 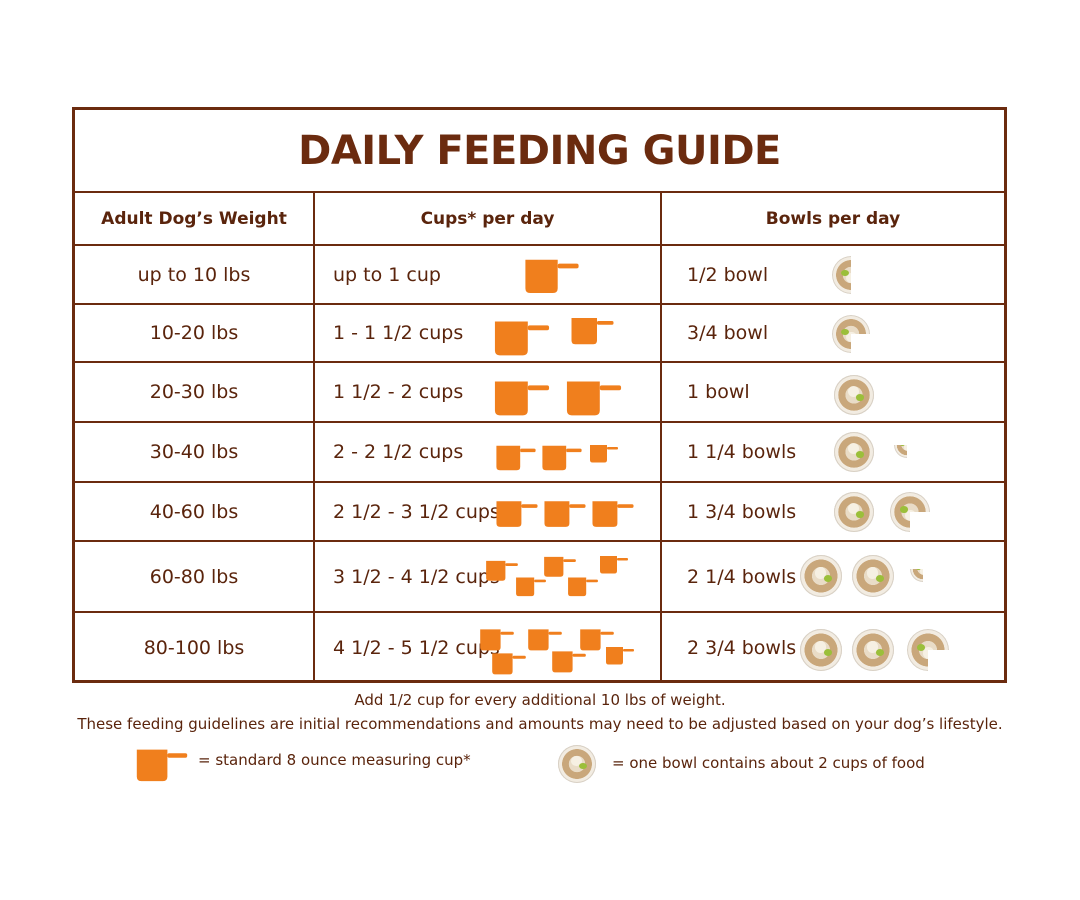 I want to click on bowls-label: 3/4 bowl, so click(x=728, y=333).